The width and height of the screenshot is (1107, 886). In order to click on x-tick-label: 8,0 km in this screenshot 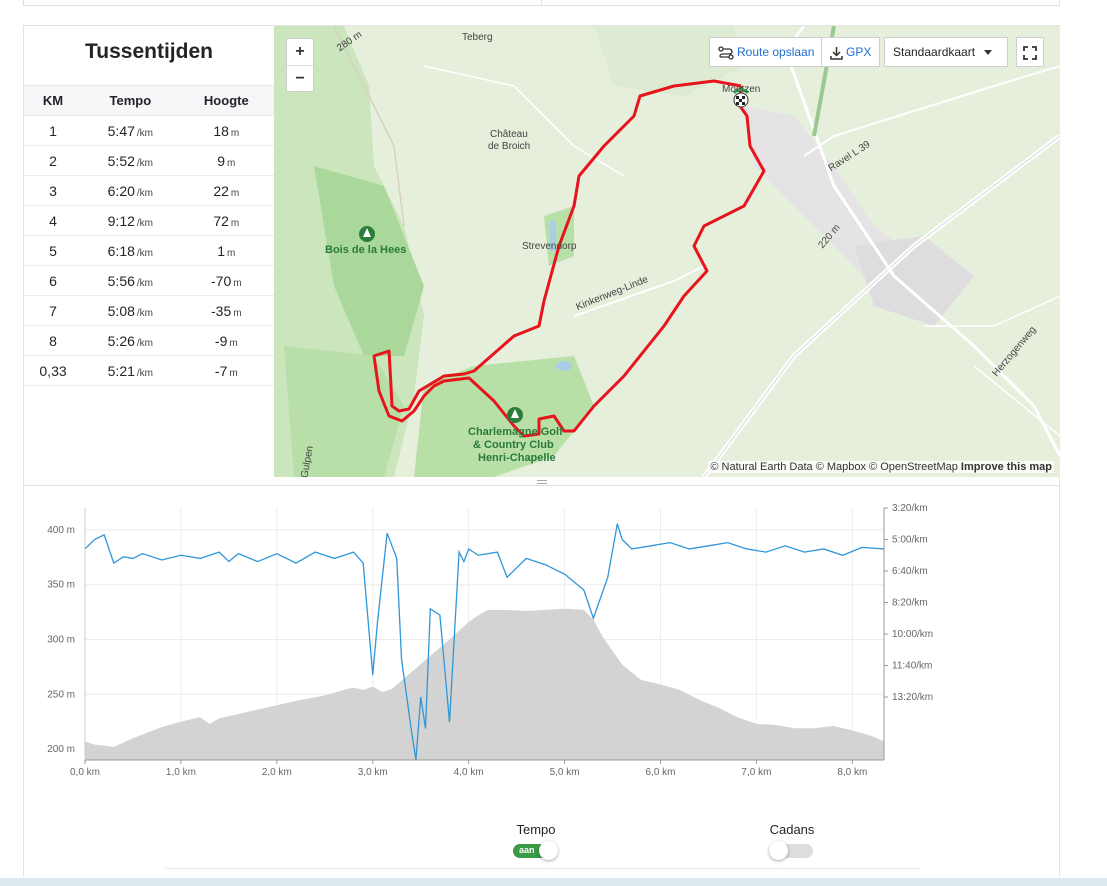, I will do `click(852, 772)`.